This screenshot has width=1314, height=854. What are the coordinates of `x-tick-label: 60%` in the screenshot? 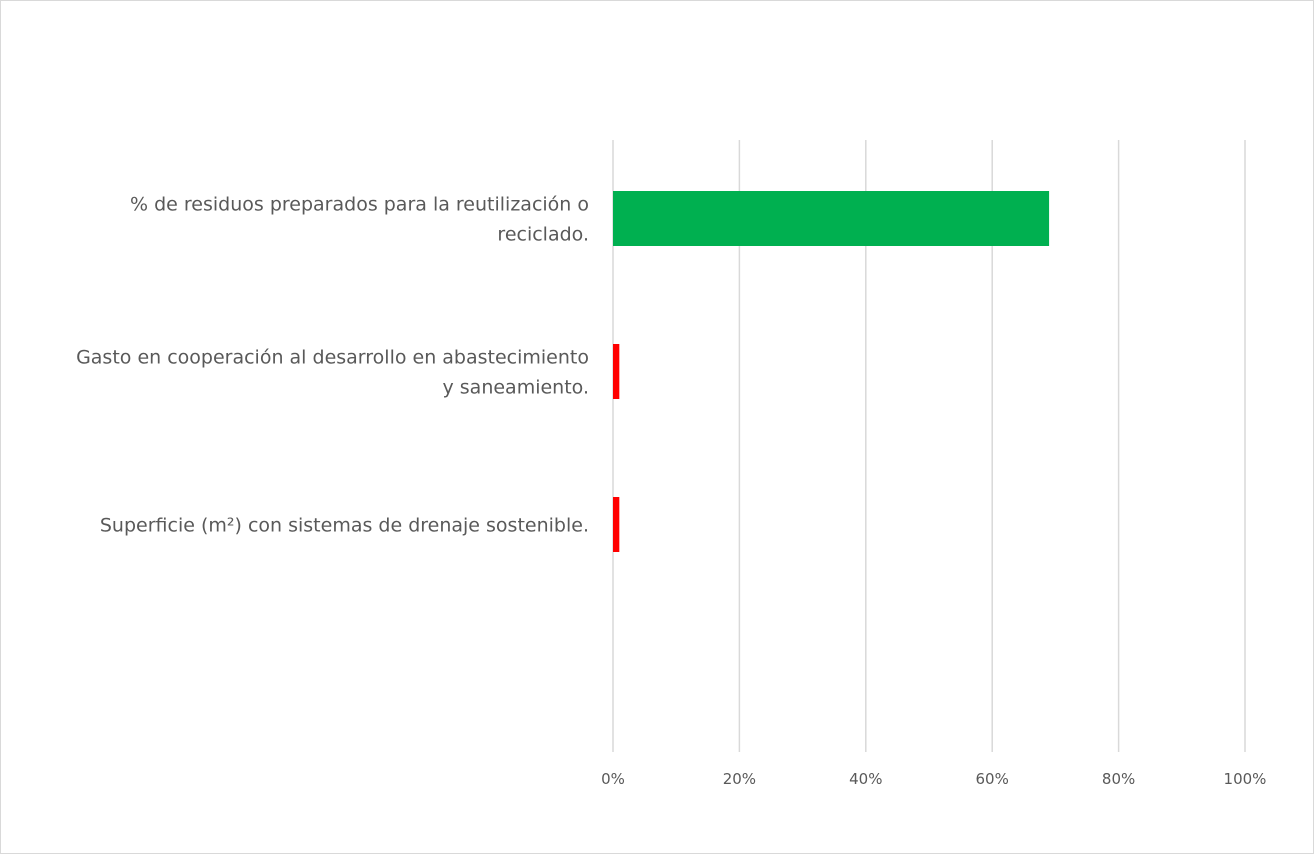 It's located at (992, 779).